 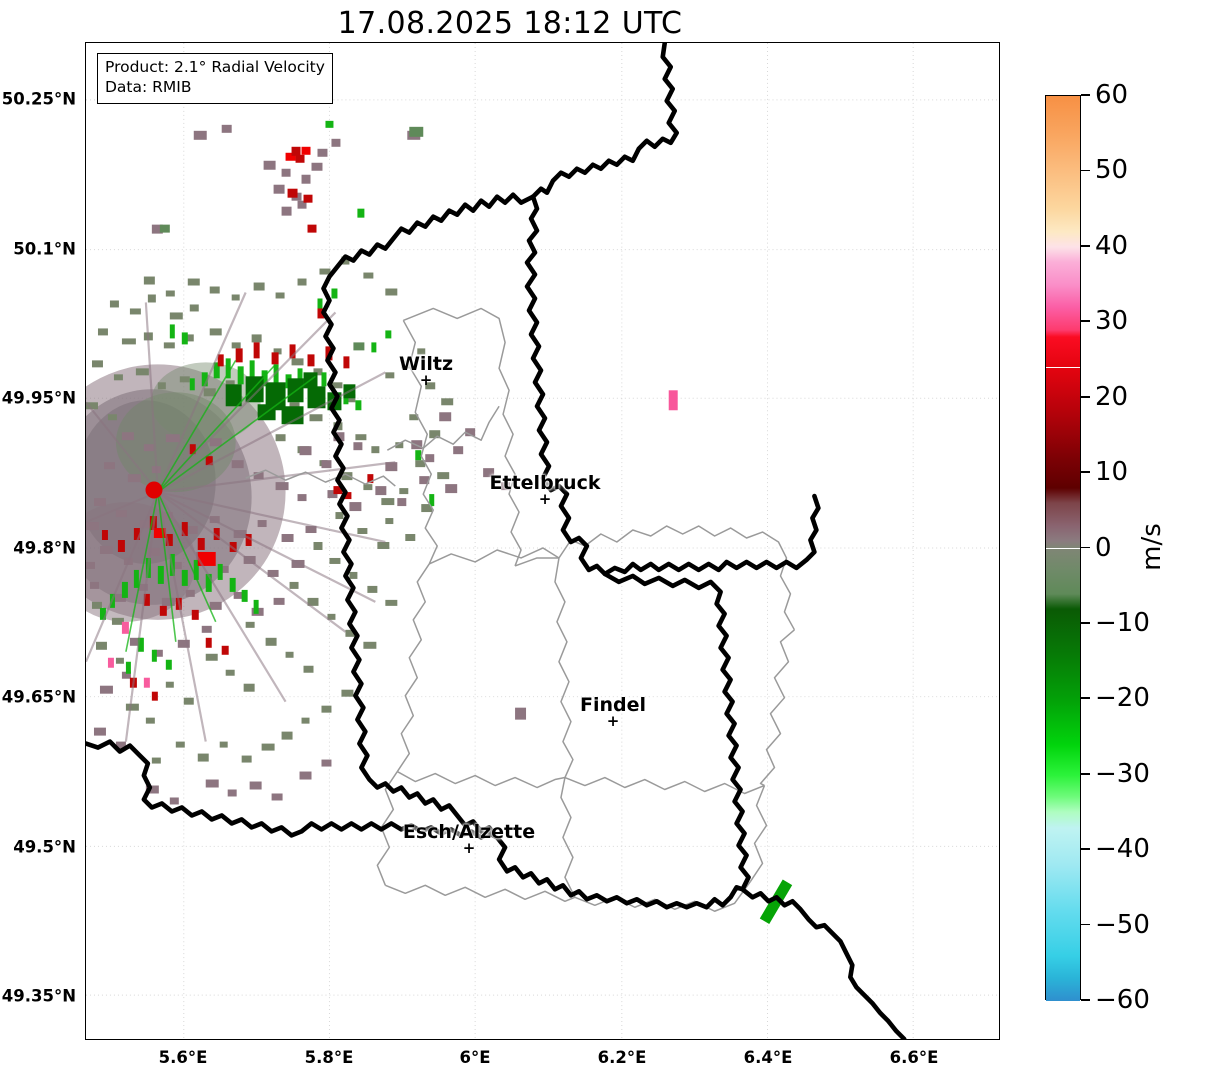 What do you see at coordinates (426, 364) in the screenshot?
I see `city-name: Wiltz` at bounding box center [426, 364].